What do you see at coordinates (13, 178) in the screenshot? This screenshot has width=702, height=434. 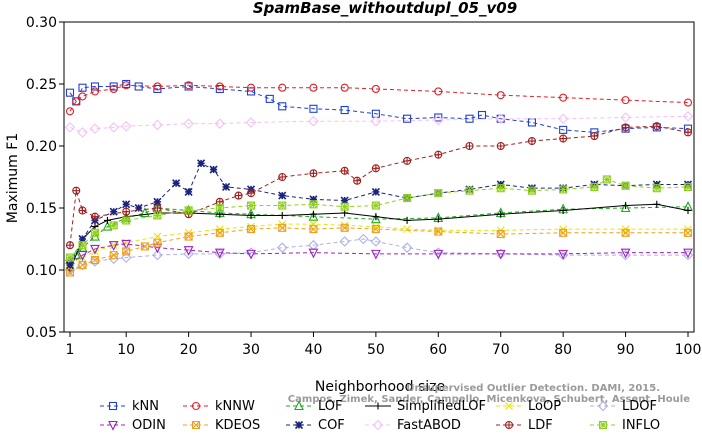 I see `y-axis-label: Maximum F1` at bounding box center [13, 178].